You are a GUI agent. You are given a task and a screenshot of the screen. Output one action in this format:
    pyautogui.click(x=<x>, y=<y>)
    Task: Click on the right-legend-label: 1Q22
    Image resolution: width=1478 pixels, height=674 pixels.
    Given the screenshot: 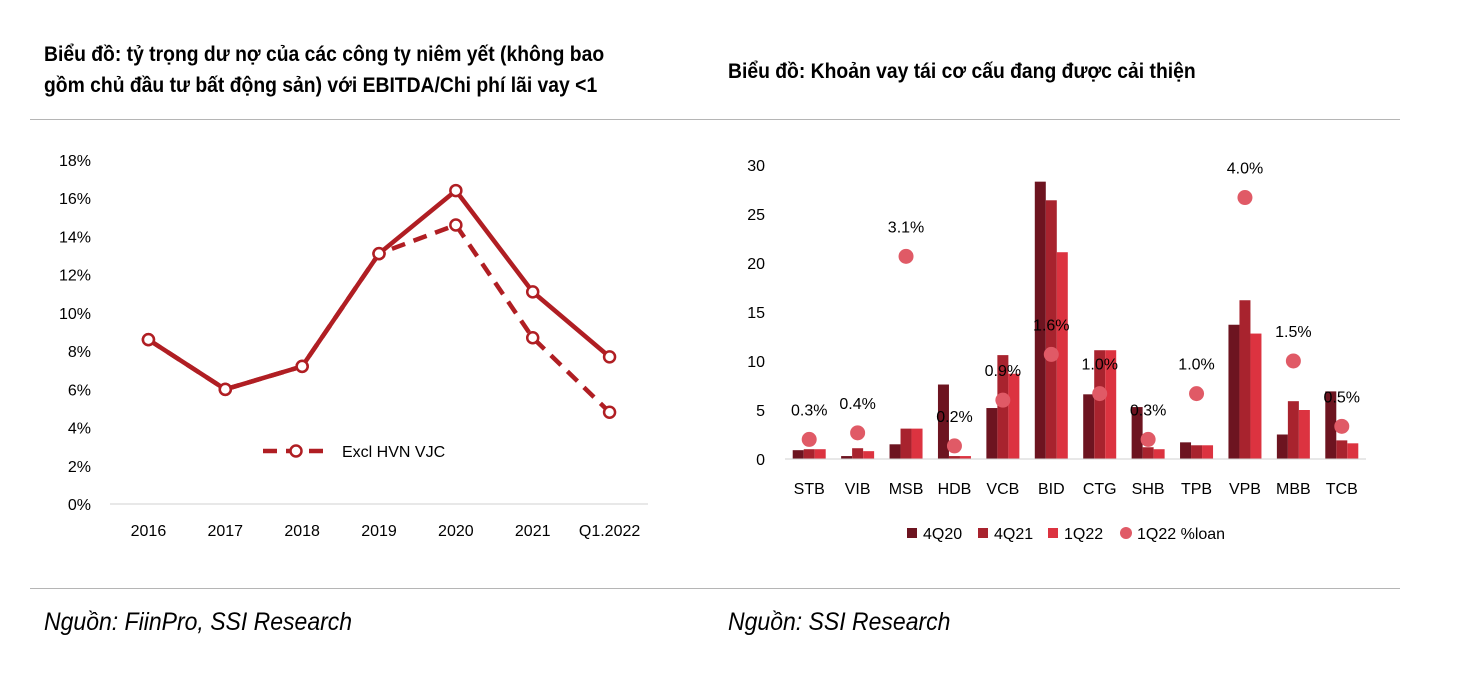 What is the action you would take?
    pyautogui.click(x=1083, y=534)
    